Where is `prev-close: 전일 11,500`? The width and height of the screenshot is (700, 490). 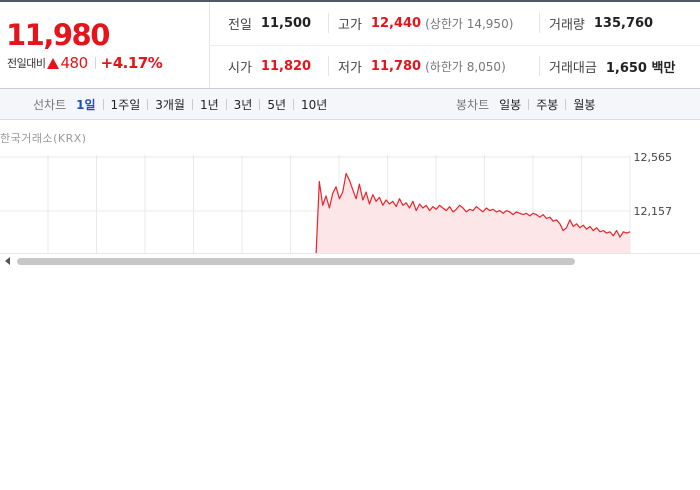 prev-close: 전일 11,500 is located at coordinates (269, 23).